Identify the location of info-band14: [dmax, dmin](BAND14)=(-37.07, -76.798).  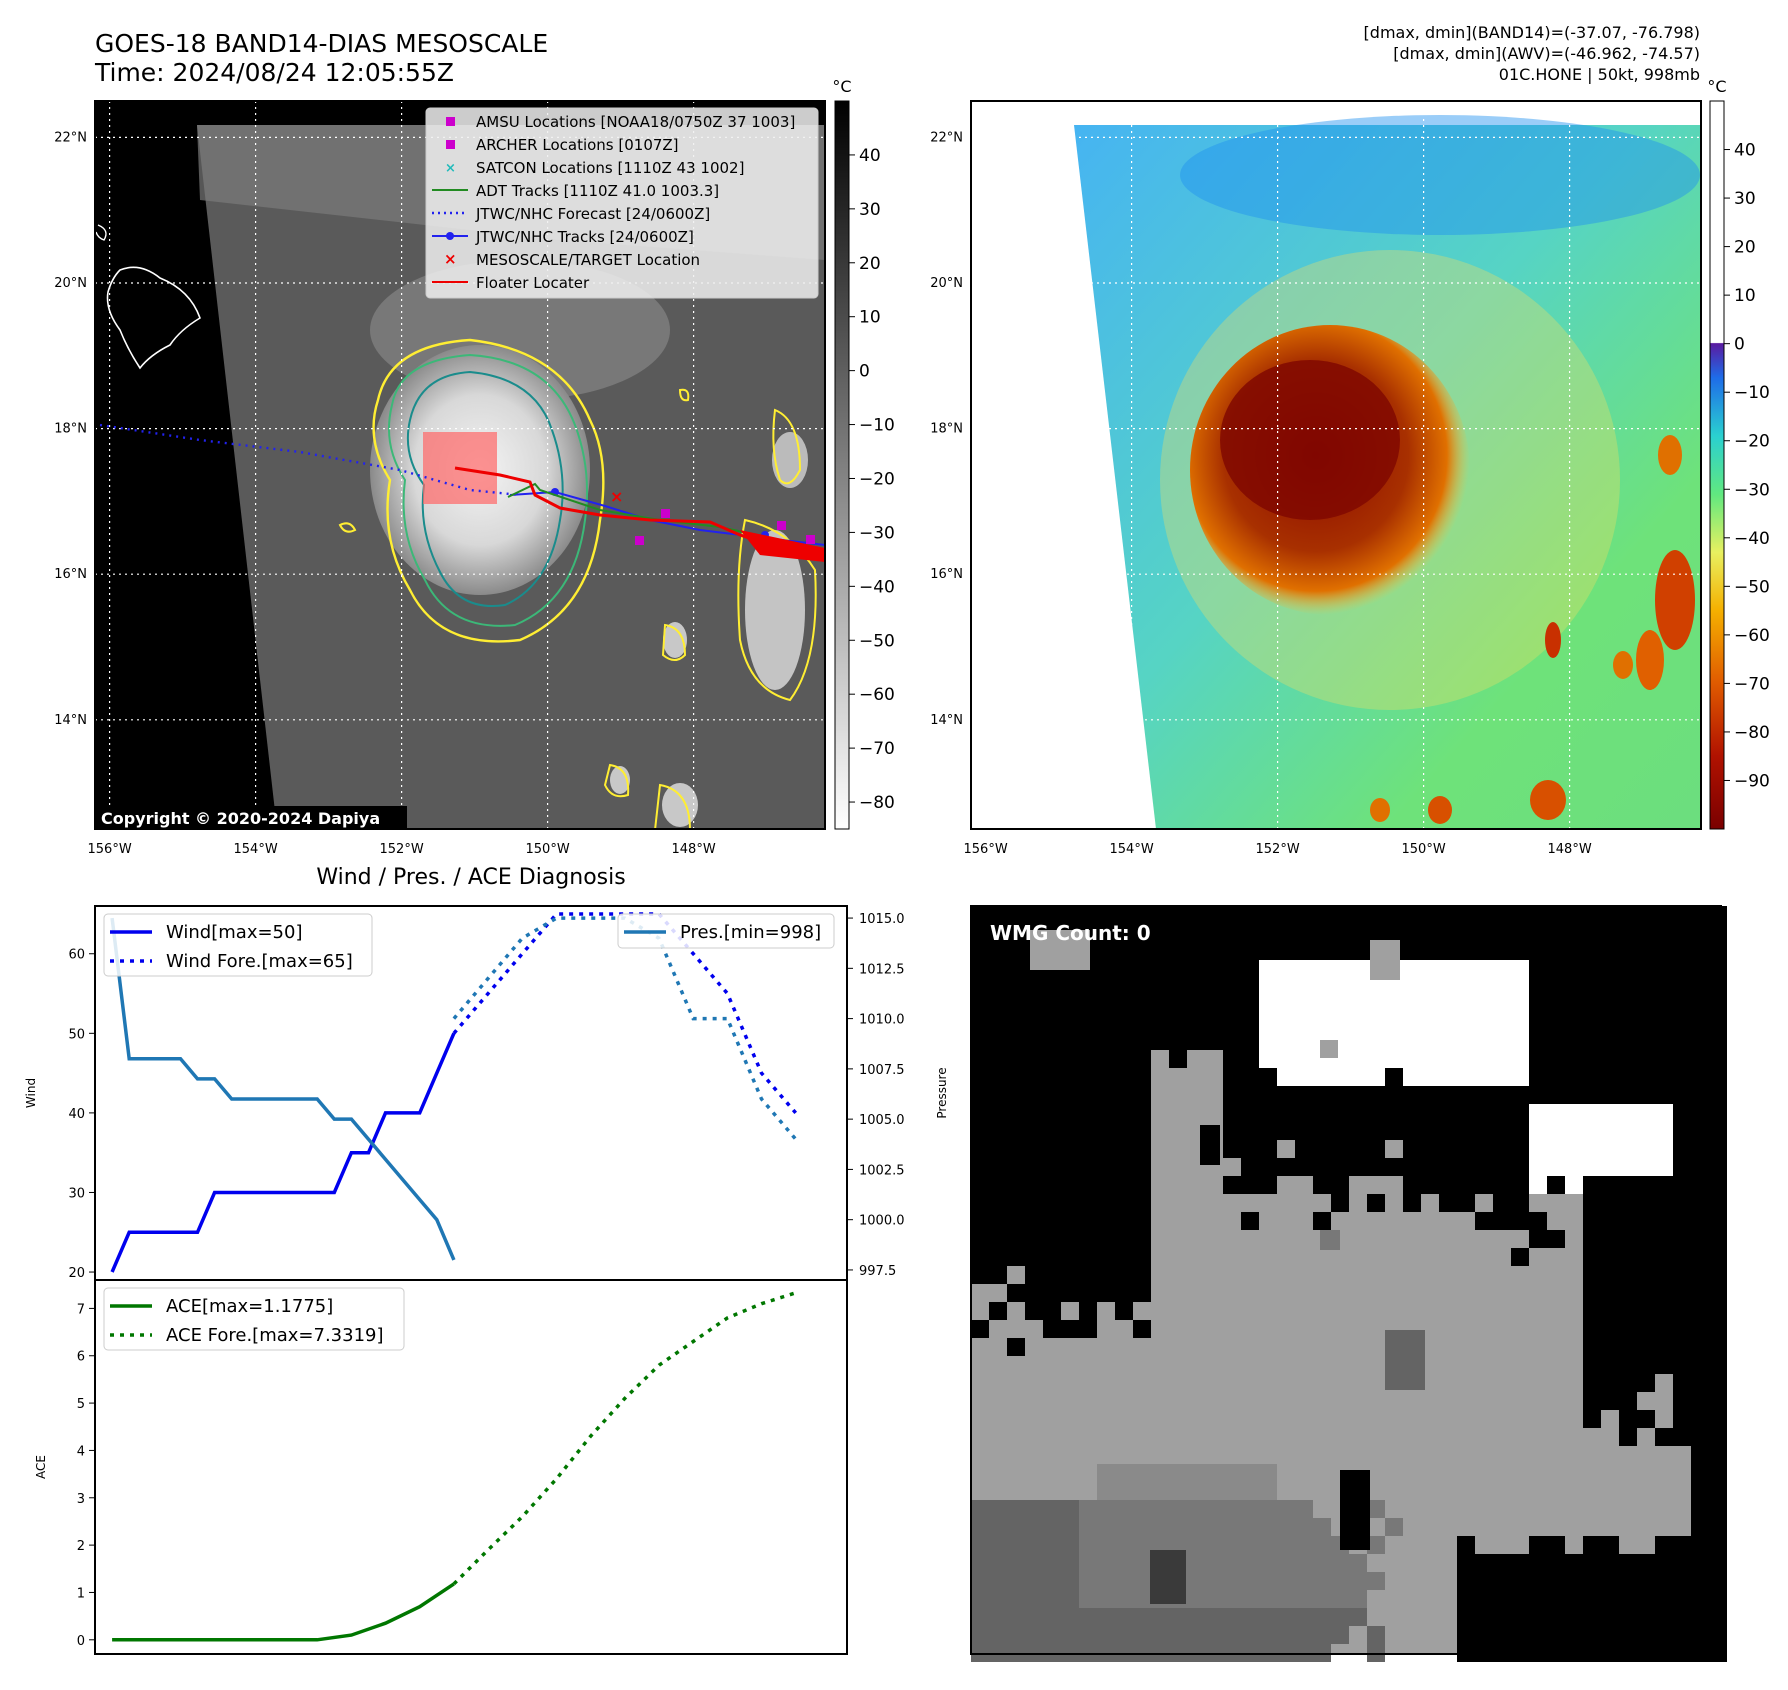
(1532, 32).